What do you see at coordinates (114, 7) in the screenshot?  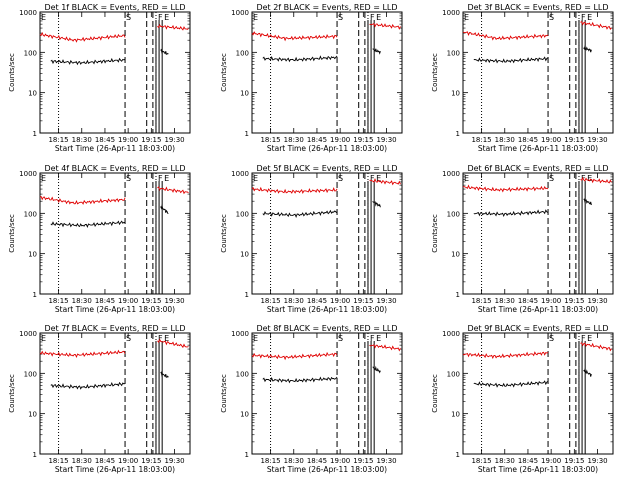 I see `panel-title: Det 1f BLACK = Events, RED = LLD` at bounding box center [114, 7].